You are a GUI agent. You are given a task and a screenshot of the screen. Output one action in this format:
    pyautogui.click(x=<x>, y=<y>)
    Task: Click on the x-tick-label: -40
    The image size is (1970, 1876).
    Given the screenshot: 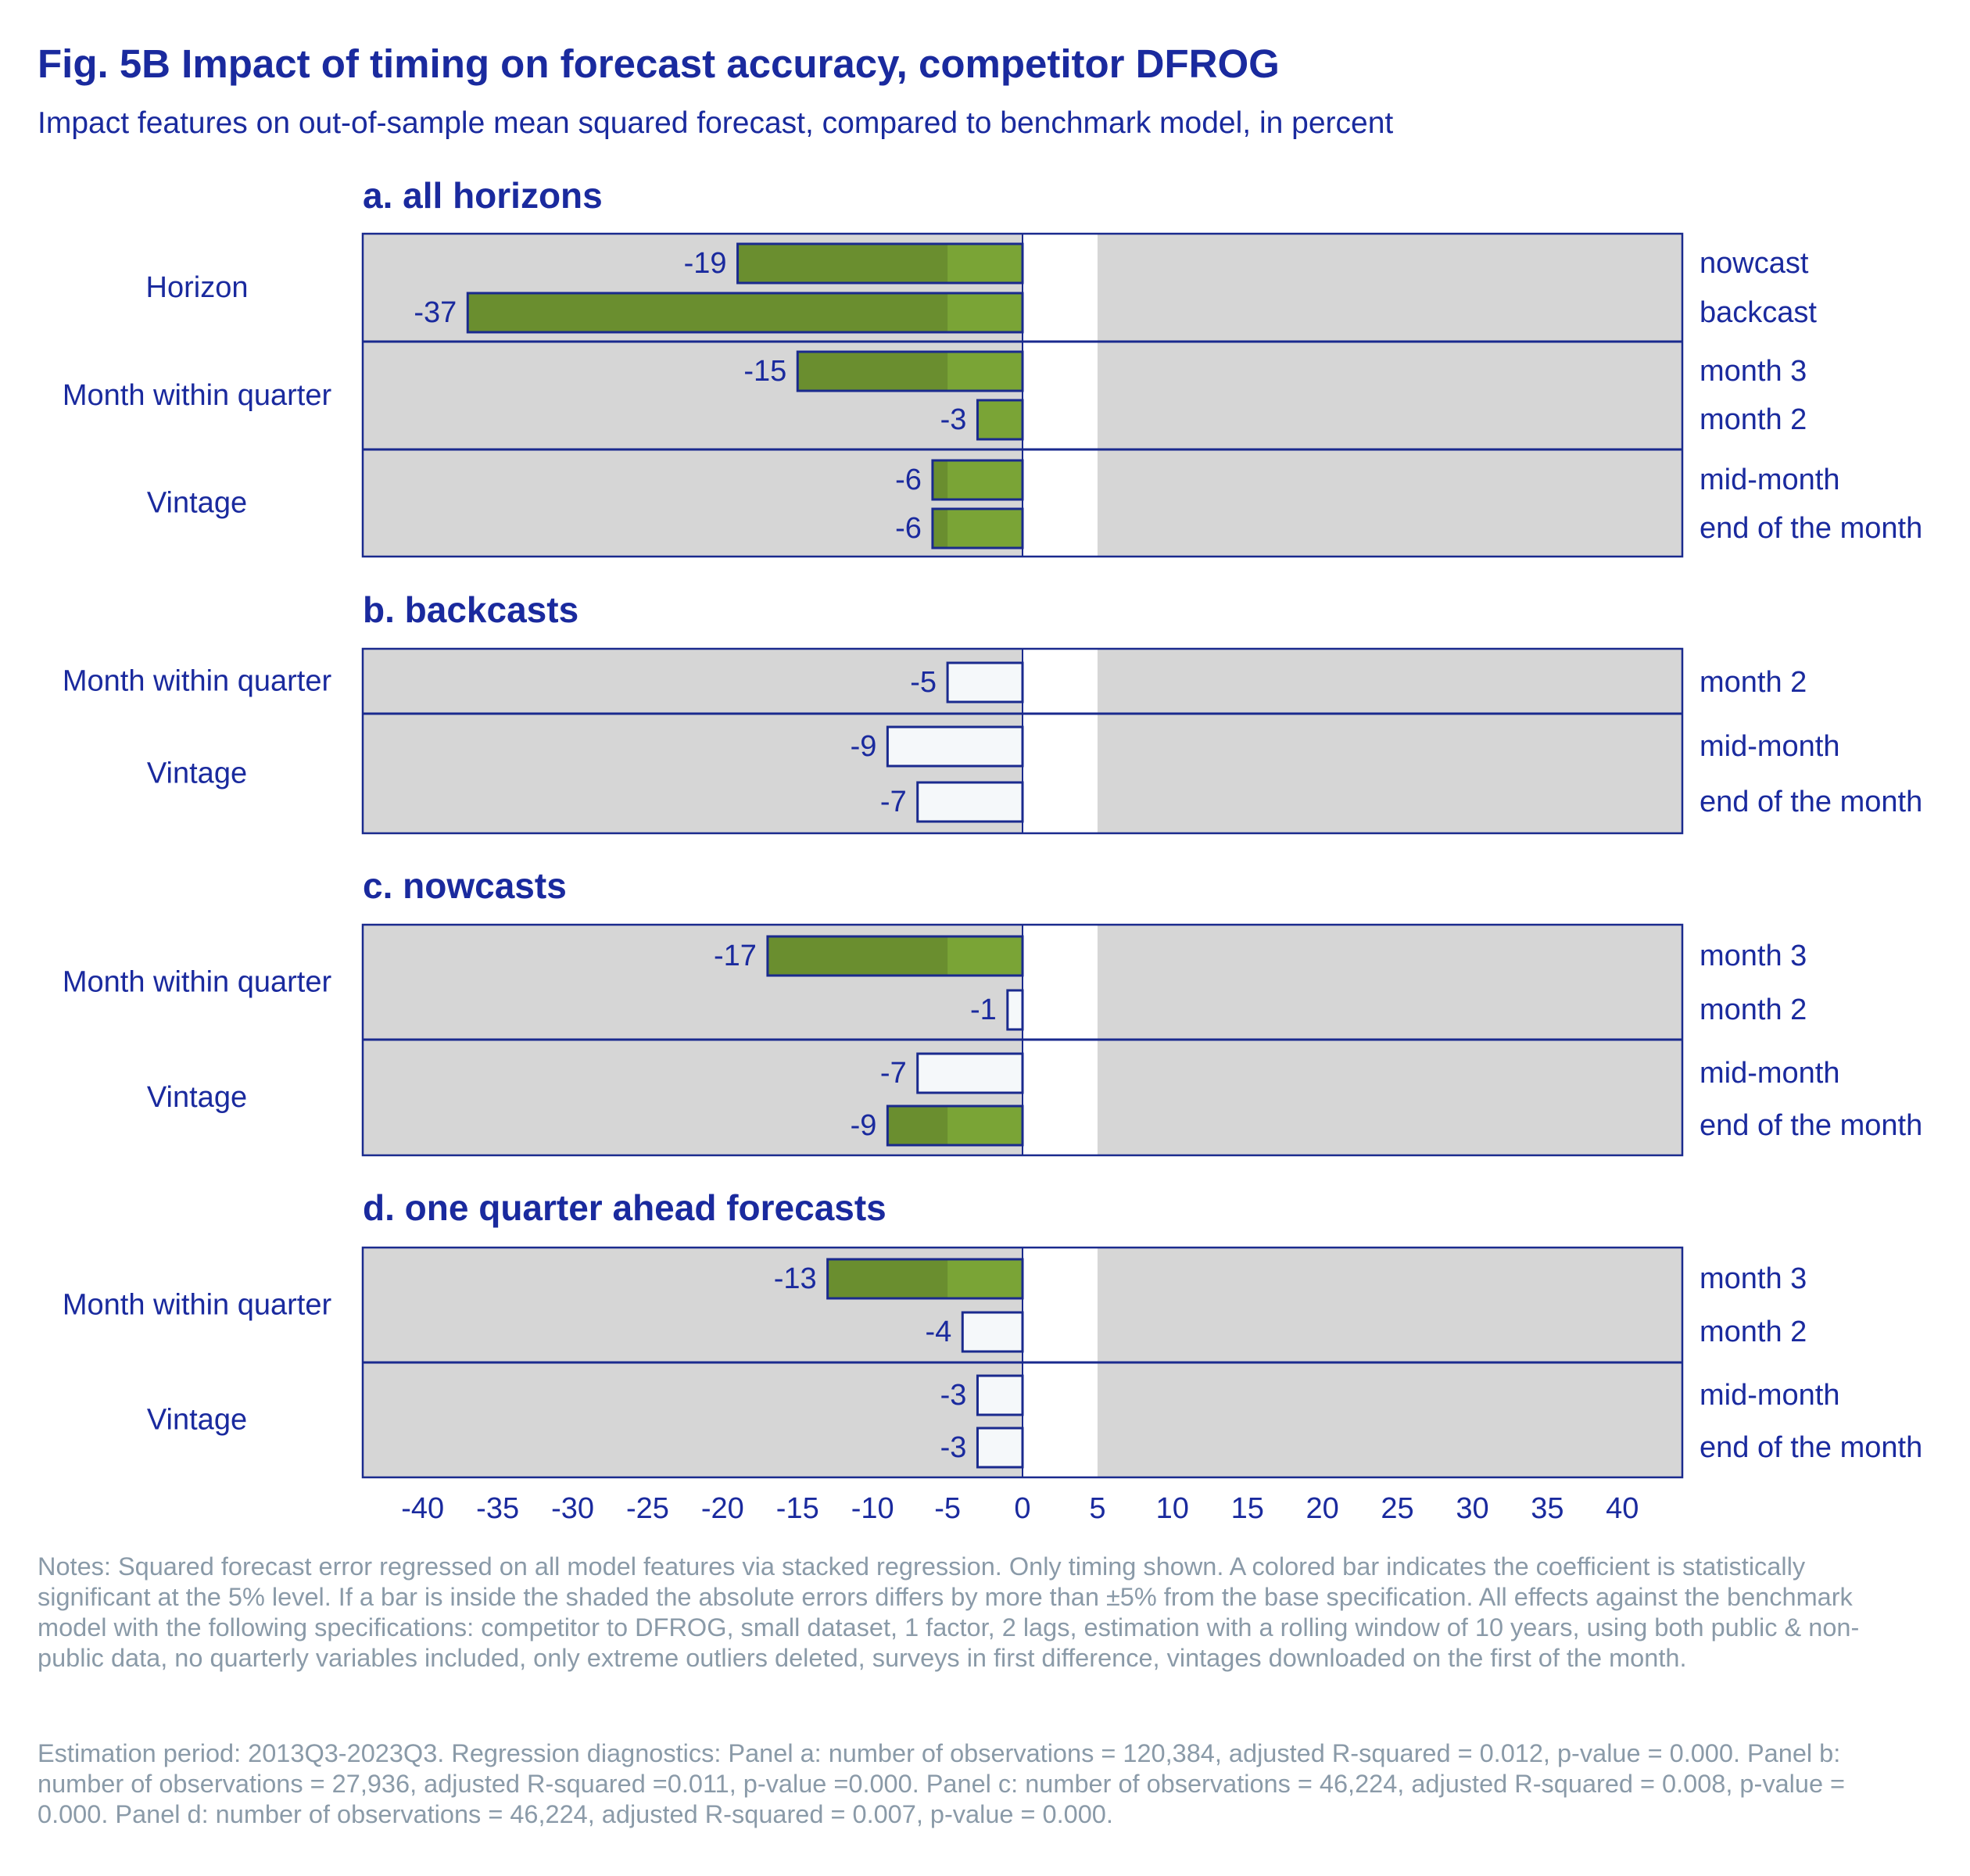 What is the action you would take?
    pyautogui.click(x=422, y=1508)
    